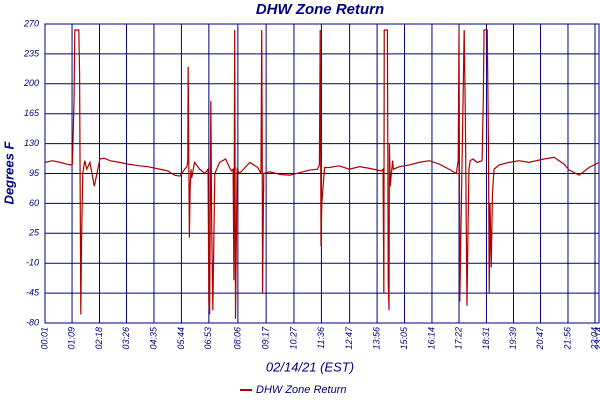  Describe the element at coordinates (265, 338) in the screenshot. I see `x-tick-label: 09:17` at that location.